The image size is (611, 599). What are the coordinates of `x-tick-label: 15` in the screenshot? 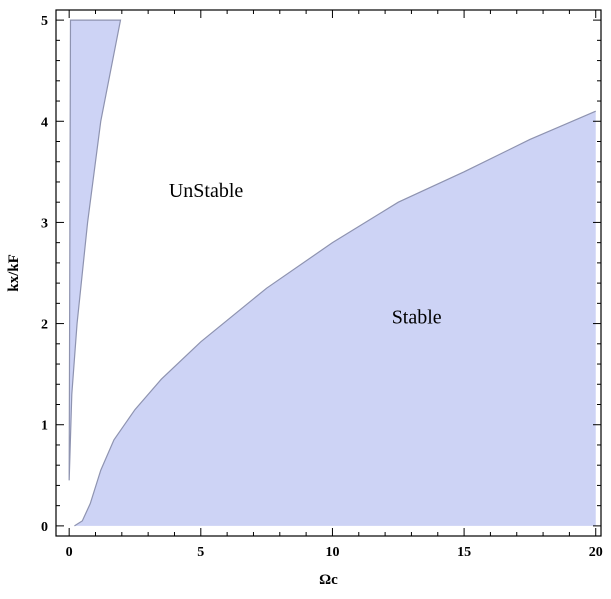 It's located at (464, 552).